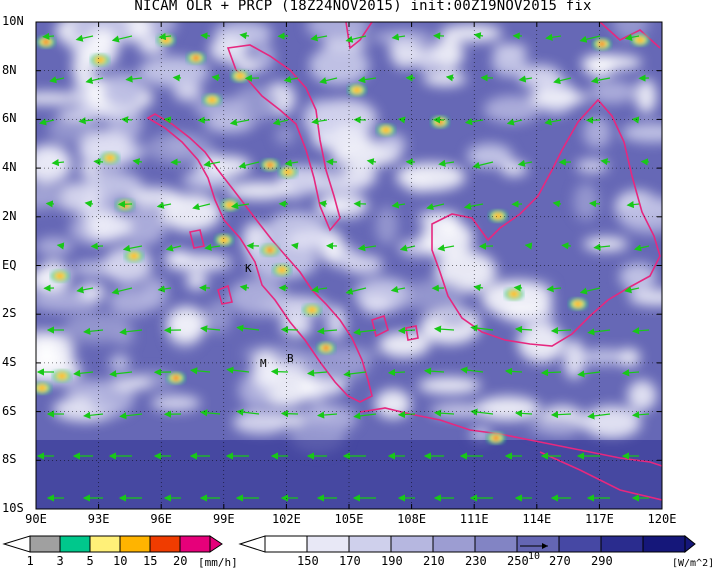 This screenshot has height=571, width=726. Describe the element at coordinates (534, 546) in the screenshot. I see `reference-vector` at that location.